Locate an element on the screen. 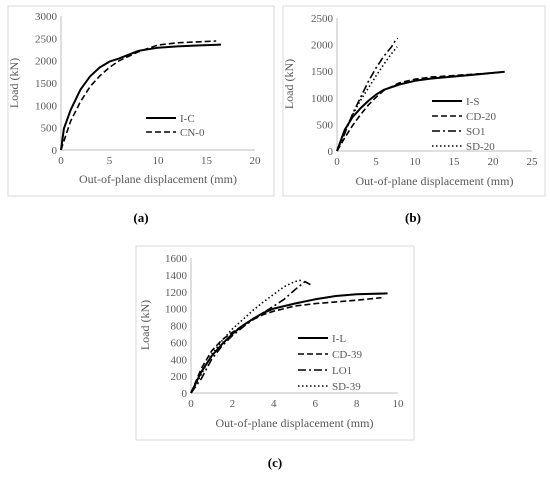  y-tick-label: 3000 is located at coordinates (46, 17).